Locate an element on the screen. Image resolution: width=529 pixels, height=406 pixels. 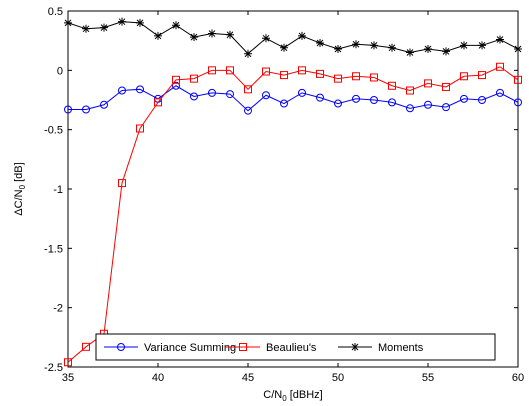
x-axis-label: C/N0 [dBHz] is located at coordinates (292, 396).